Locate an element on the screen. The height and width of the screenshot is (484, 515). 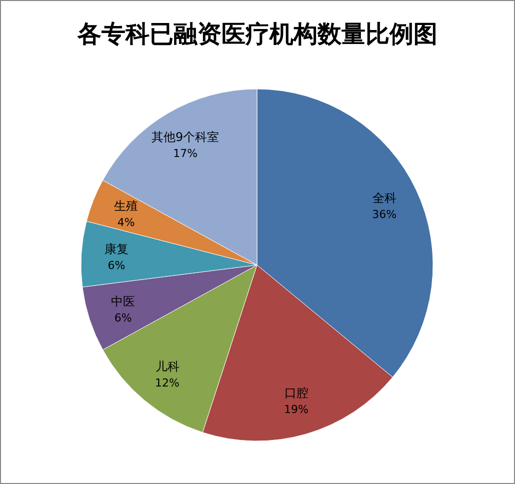
data-label: 17% is located at coordinates (185, 153).